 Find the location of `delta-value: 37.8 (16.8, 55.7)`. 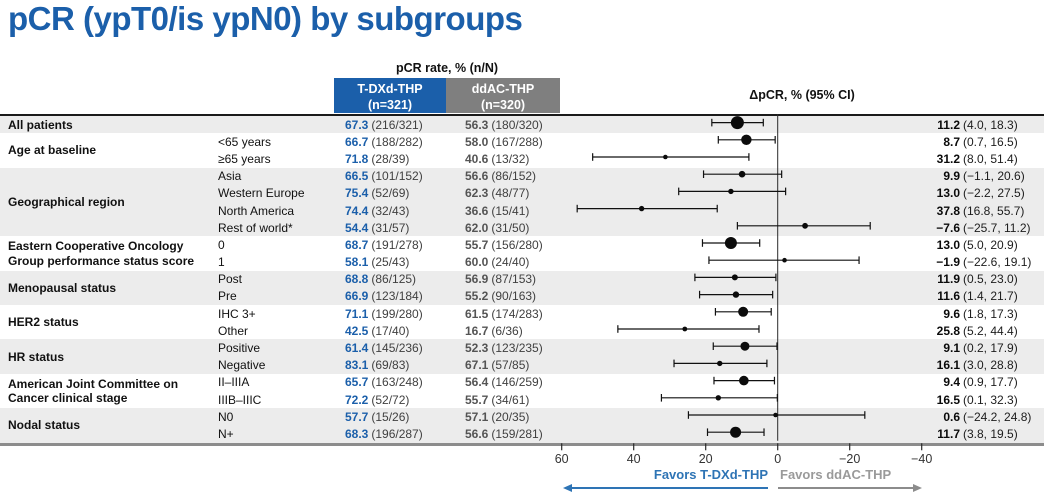

delta-value: 37.8 (16.8, 55.7) is located at coordinates (980, 210).